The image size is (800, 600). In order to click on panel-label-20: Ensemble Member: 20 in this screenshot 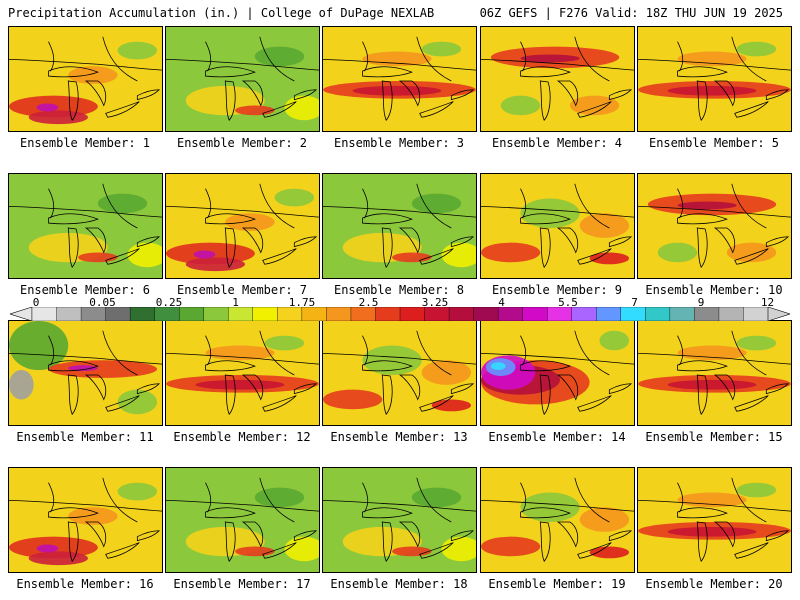, I will do `click(714, 584)`.